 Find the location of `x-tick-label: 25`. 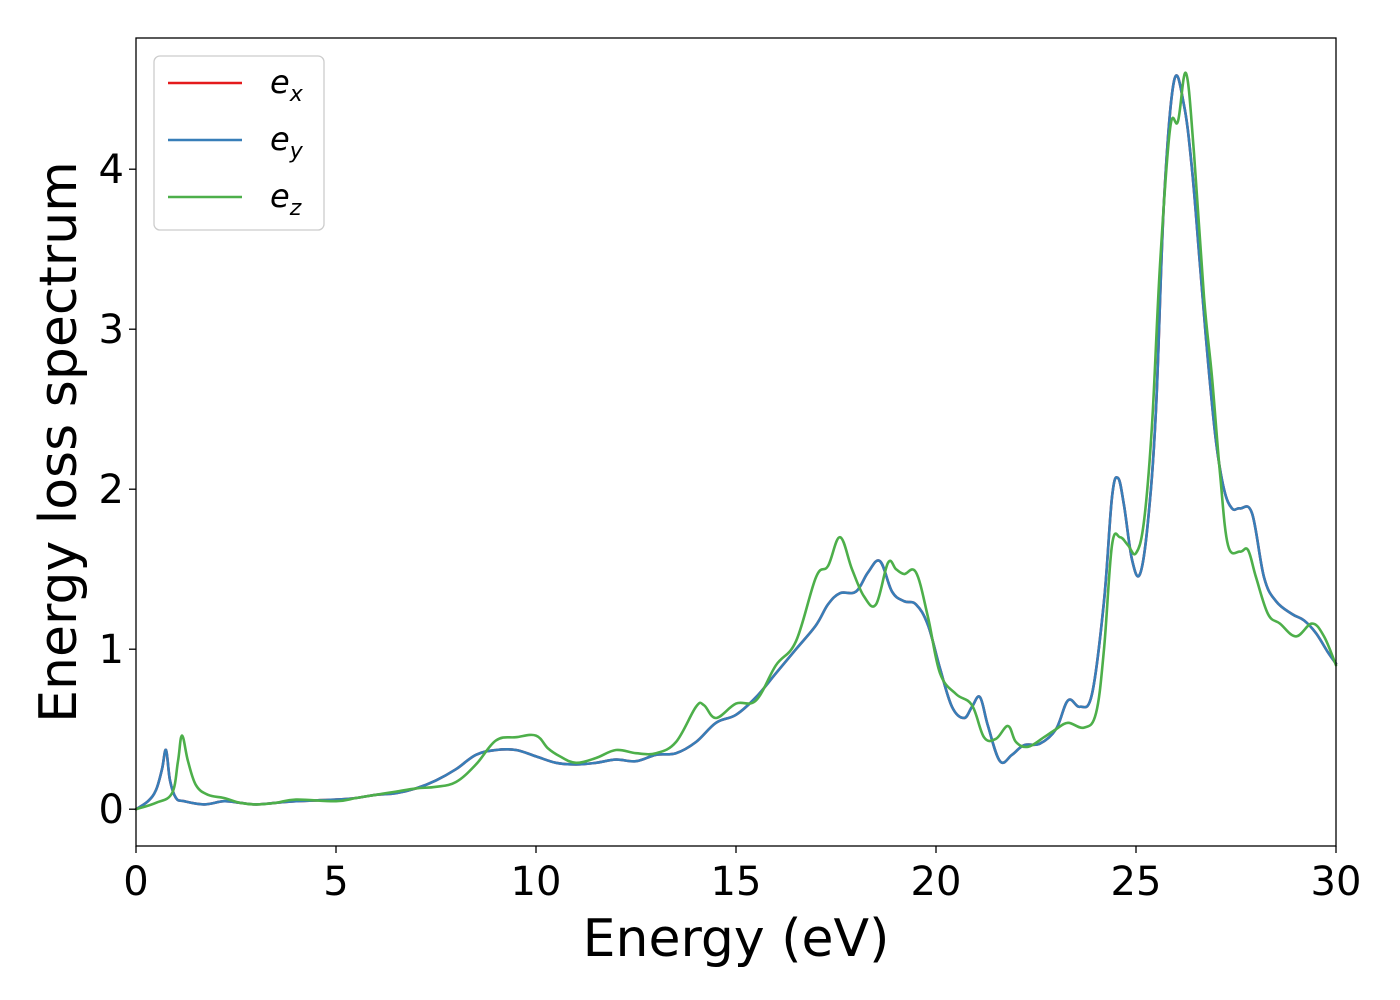

x-tick-label: 25 is located at coordinates (1136, 882).